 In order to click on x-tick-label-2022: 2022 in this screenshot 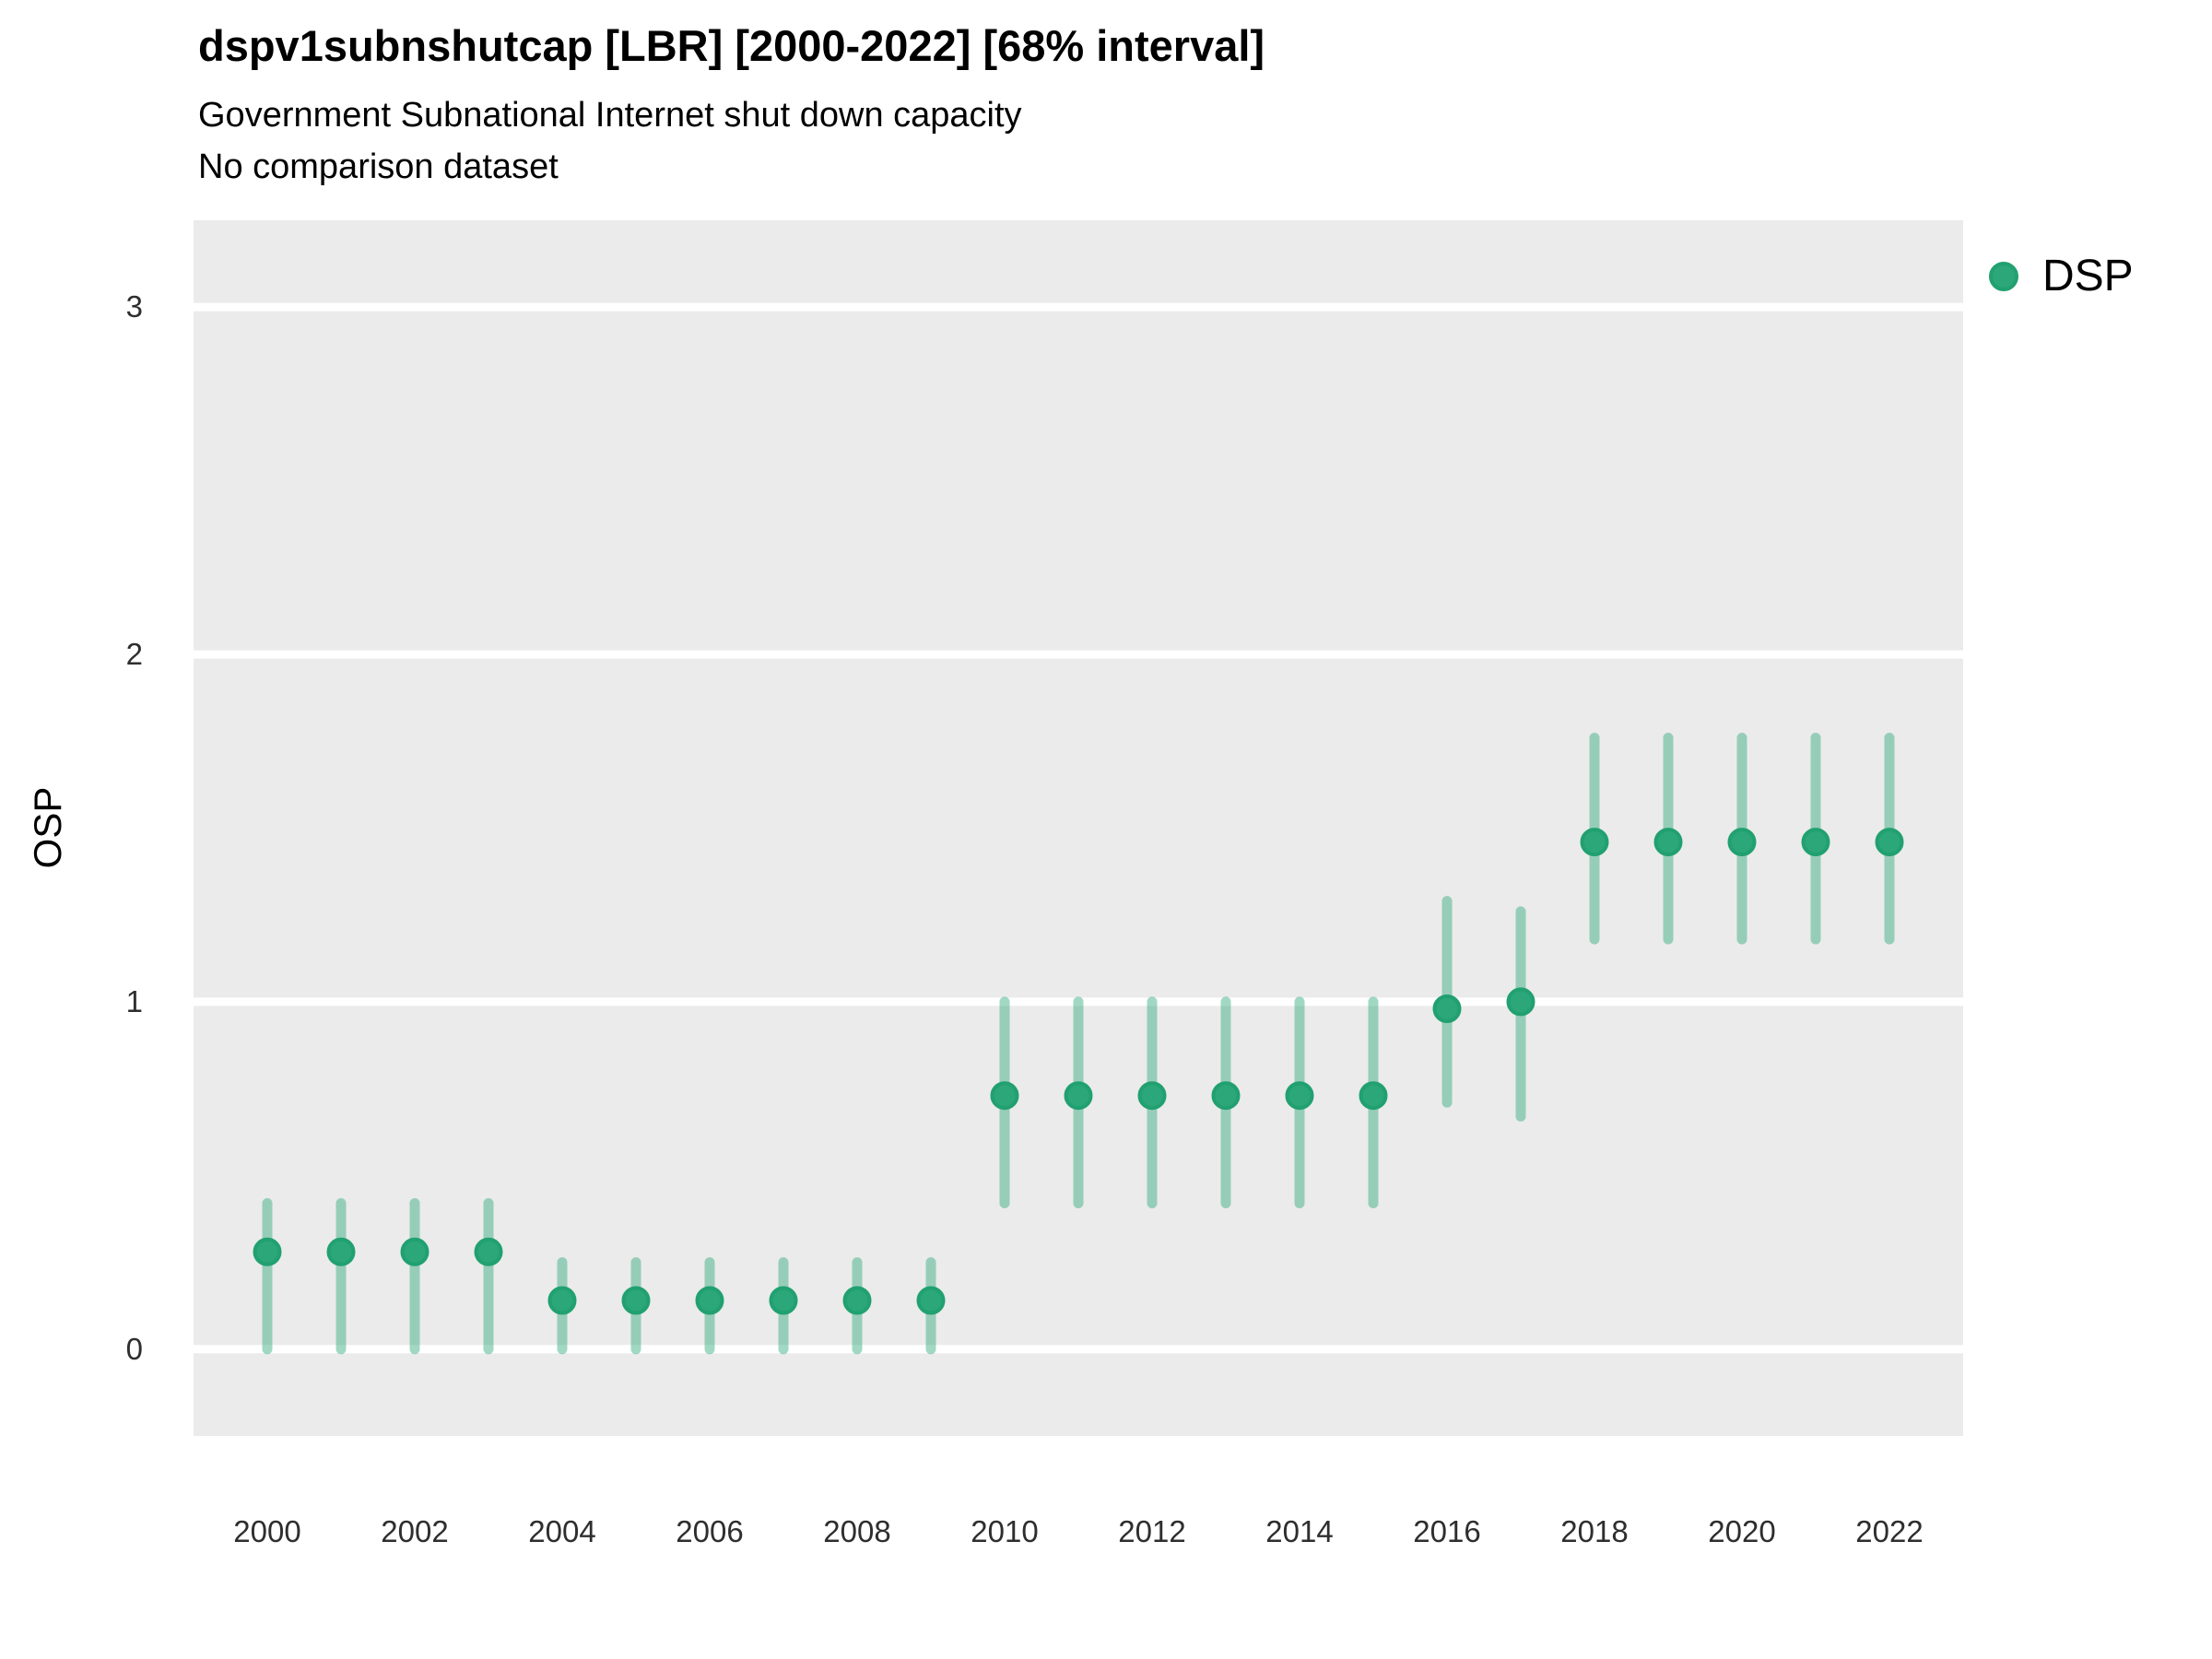, I will do `click(1889, 1531)`.